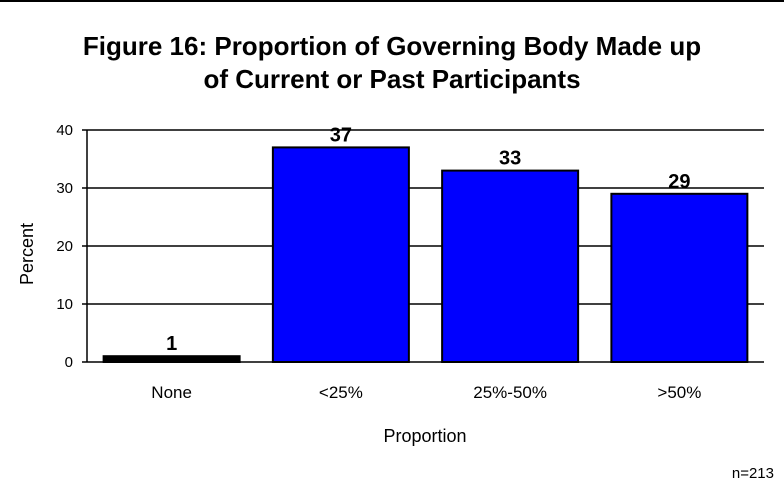 The height and width of the screenshot is (498, 784). Describe the element at coordinates (424, 436) in the screenshot. I see `x-axis-label: Proportion` at that location.